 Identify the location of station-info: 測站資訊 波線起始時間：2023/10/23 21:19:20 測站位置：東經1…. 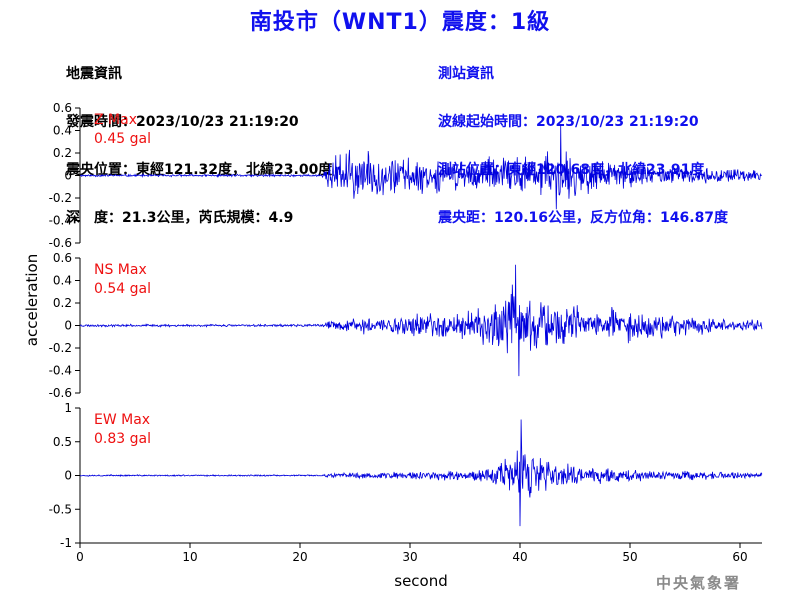
(583, 138).